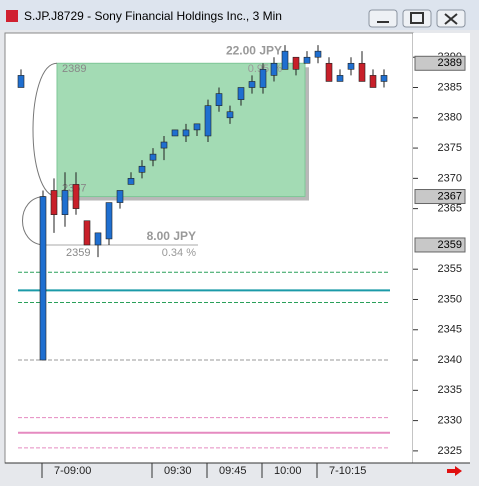 The height and width of the screenshot is (491, 479). Describe the element at coordinates (450, 330) in the screenshot. I see `y-tick-label: 2345` at that location.